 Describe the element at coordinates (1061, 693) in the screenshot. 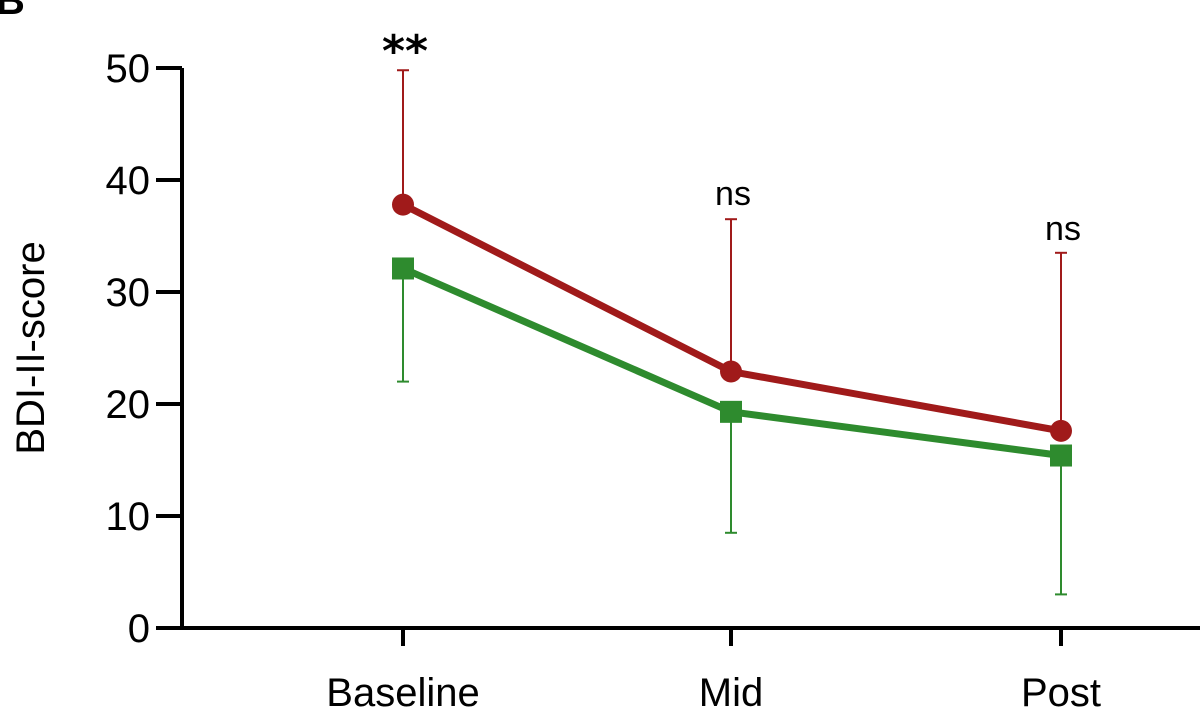

I see `x-tick-label: Post` at that location.